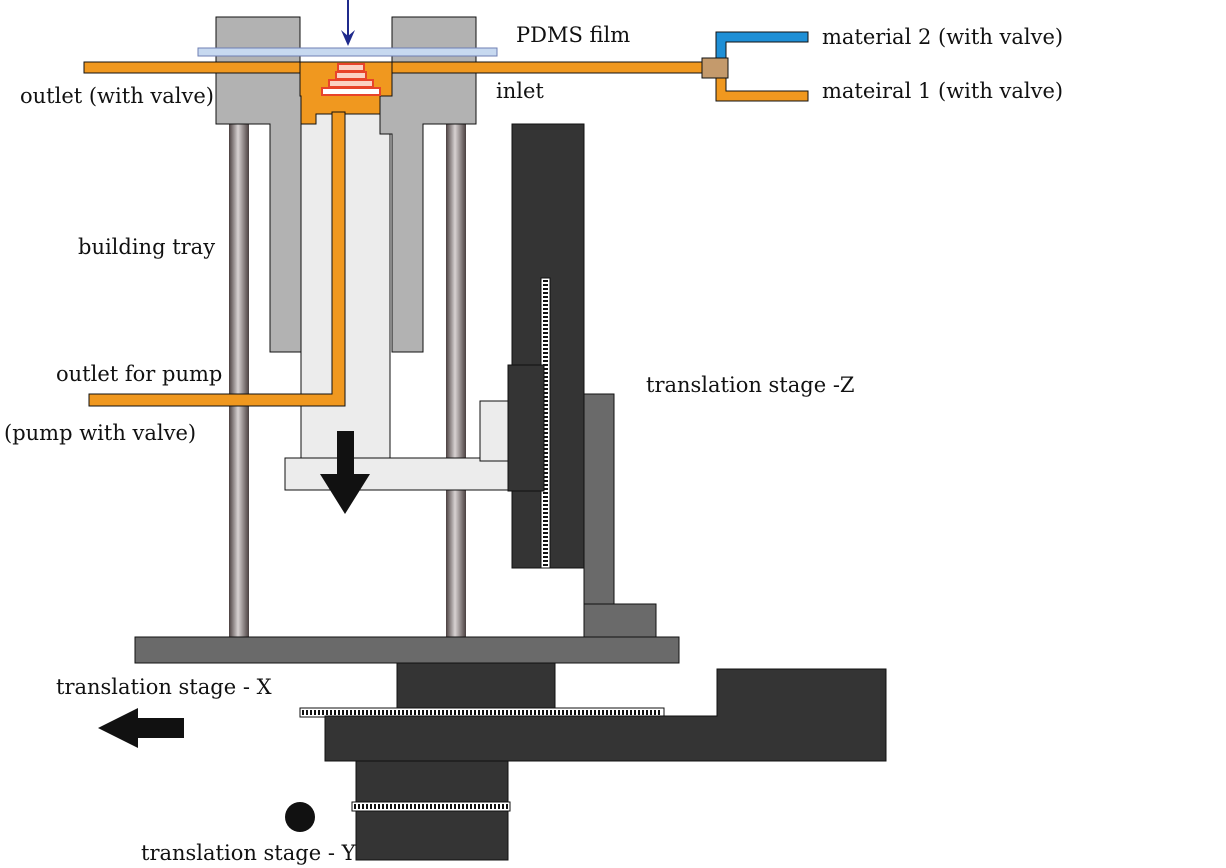 The width and height of the screenshot is (1226, 868). What do you see at coordinates (762, 89) in the screenshot?
I see `material-1-tube` at bounding box center [762, 89].